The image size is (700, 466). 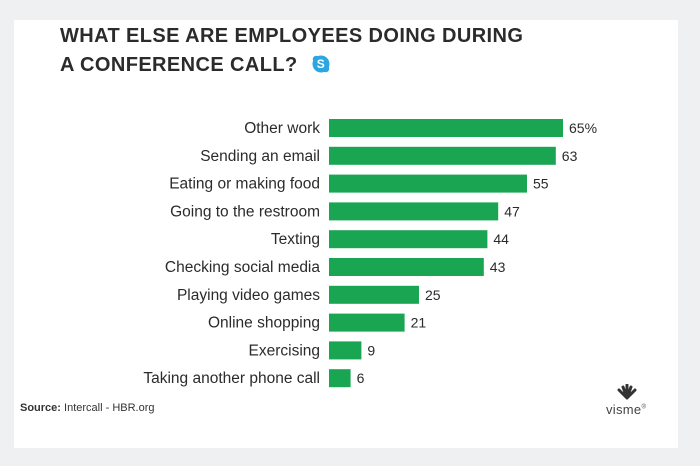 What do you see at coordinates (285, 350) in the screenshot?
I see `category-label: Exercising` at bounding box center [285, 350].